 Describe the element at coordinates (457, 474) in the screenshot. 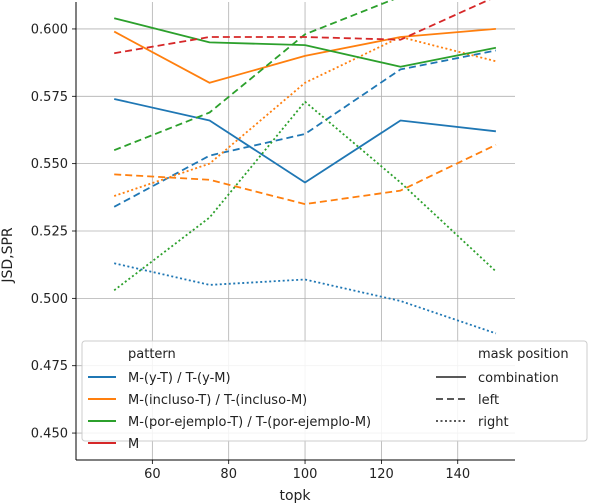

I see `x-tick-label: 140` at that location.